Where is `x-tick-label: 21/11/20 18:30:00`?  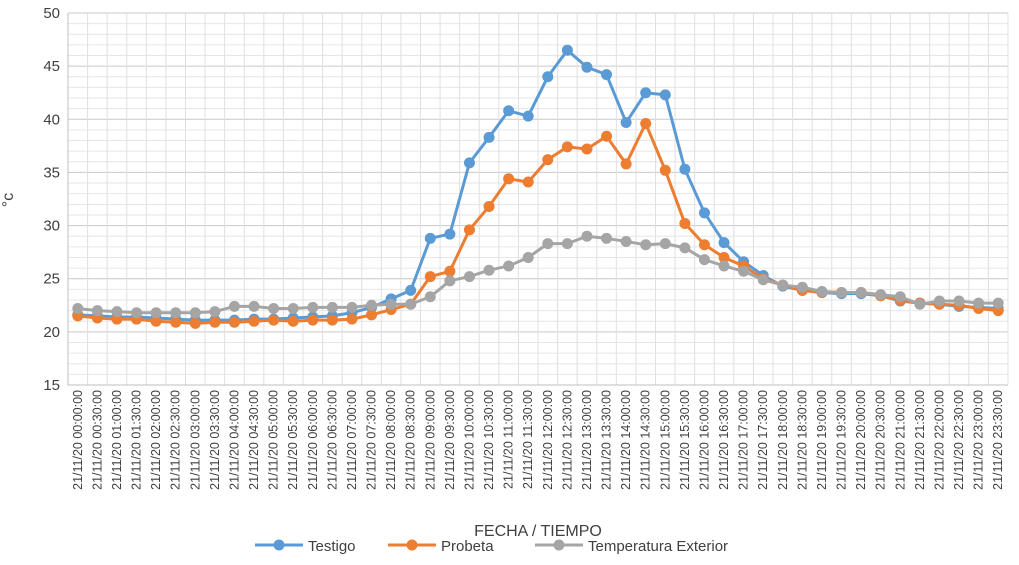
x-tick-label: 21/11/20 18:30:00 is located at coordinates (802, 440).